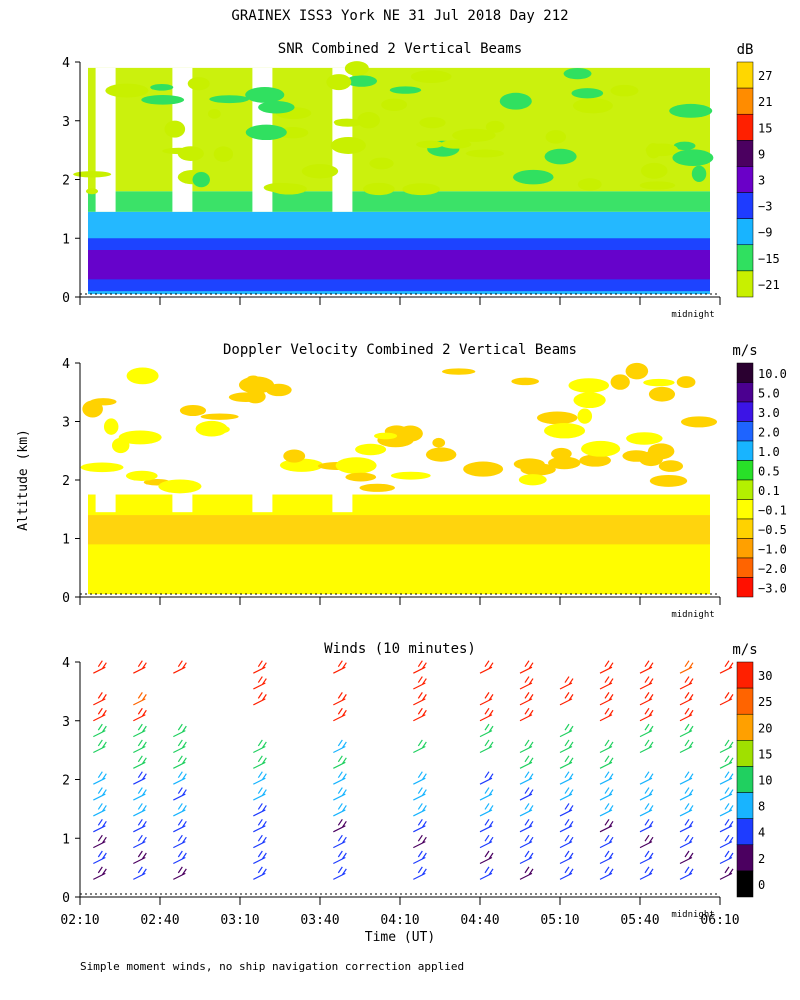  What do you see at coordinates (744, 650) in the screenshot?
I see `colorbar-unit: m/s` at bounding box center [744, 650].